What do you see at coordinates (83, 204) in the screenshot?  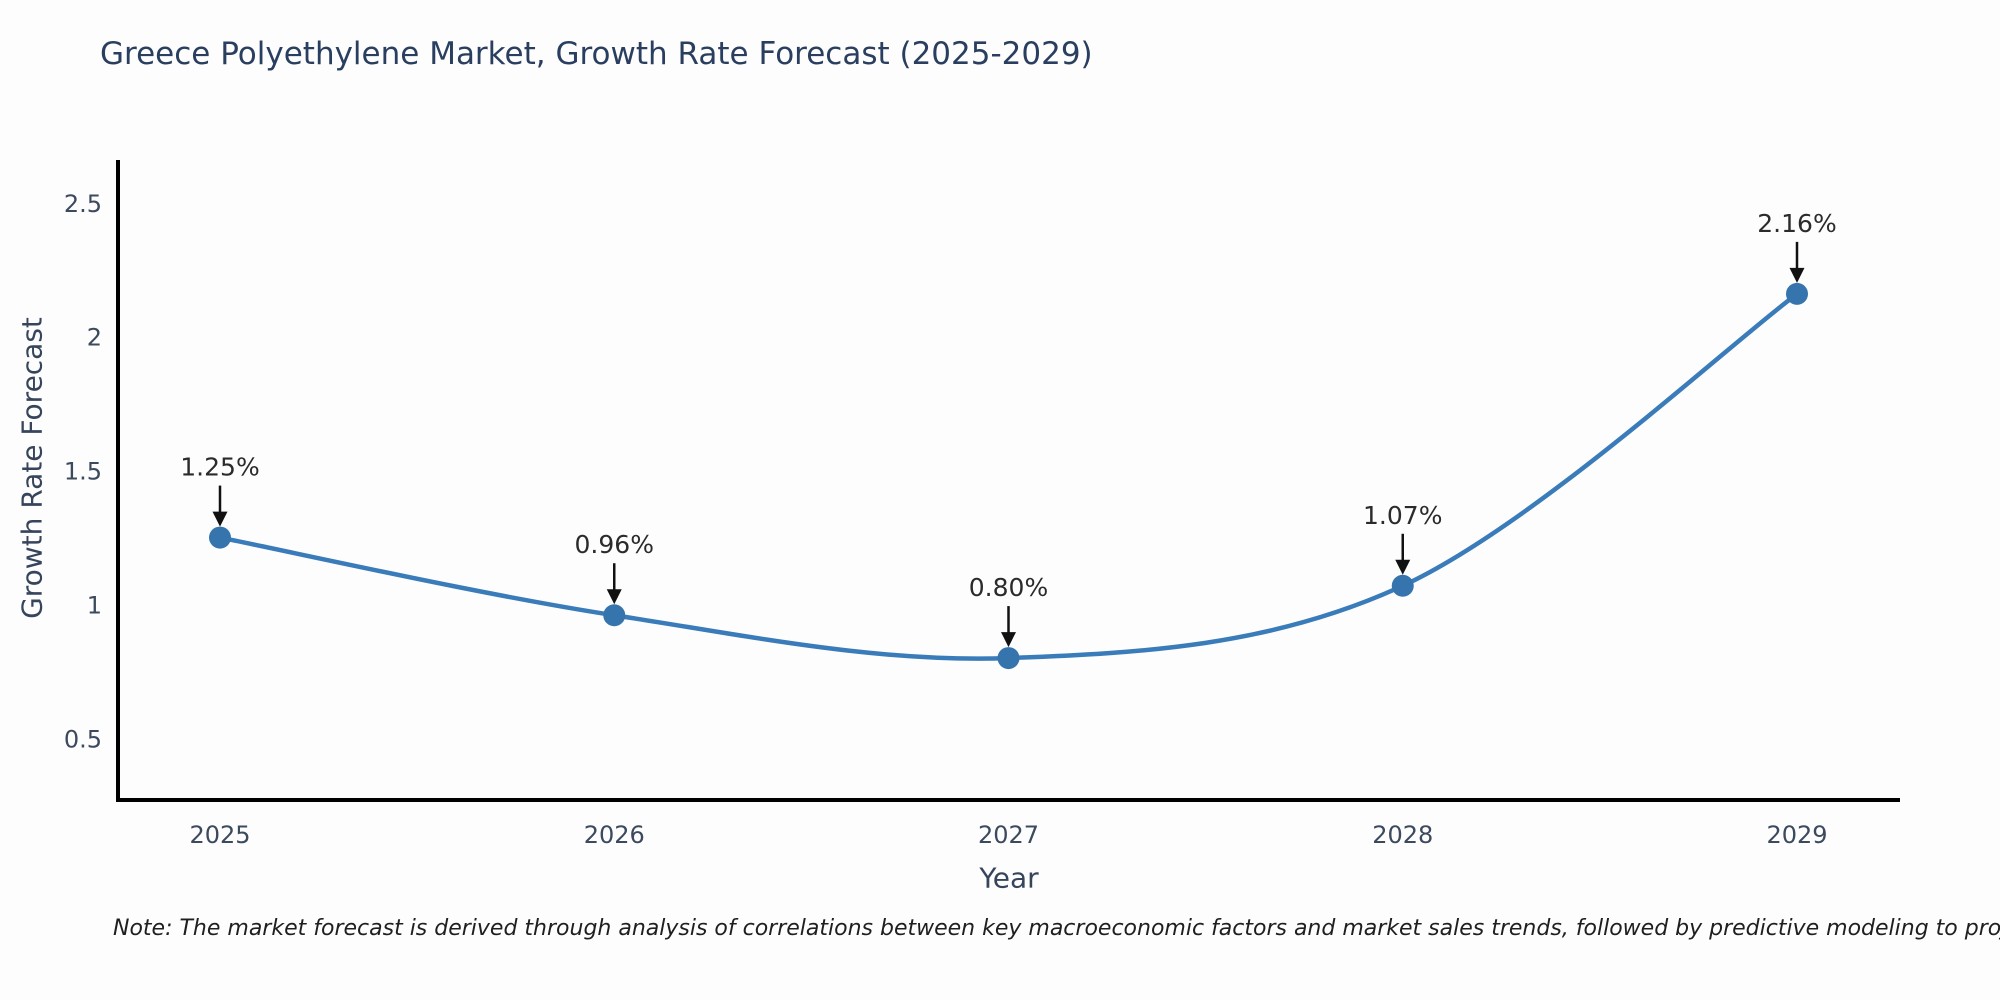 I see `y-tick-label: 2.5` at bounding box center [83, 204].